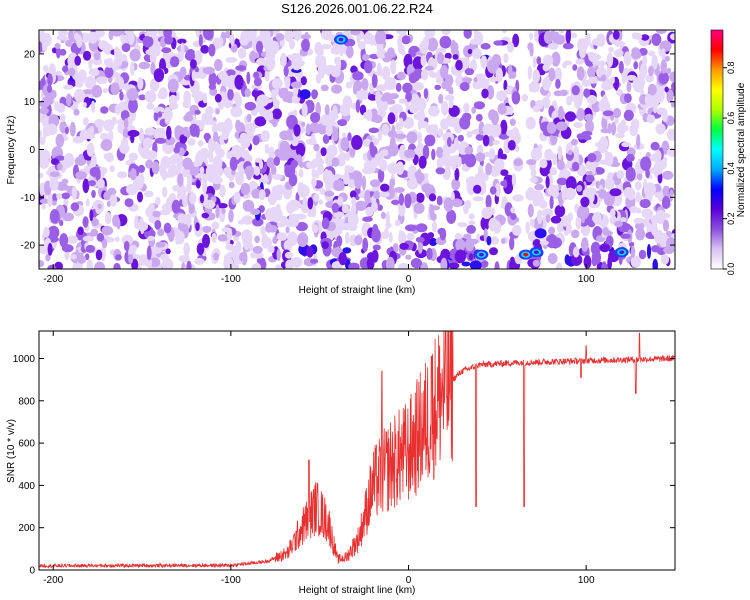 The image size is (750, 600). What do you see at coordinates (481, 147) in the screenshot?
I see `heatmap-hotspots` at bounding box center [481, 147].